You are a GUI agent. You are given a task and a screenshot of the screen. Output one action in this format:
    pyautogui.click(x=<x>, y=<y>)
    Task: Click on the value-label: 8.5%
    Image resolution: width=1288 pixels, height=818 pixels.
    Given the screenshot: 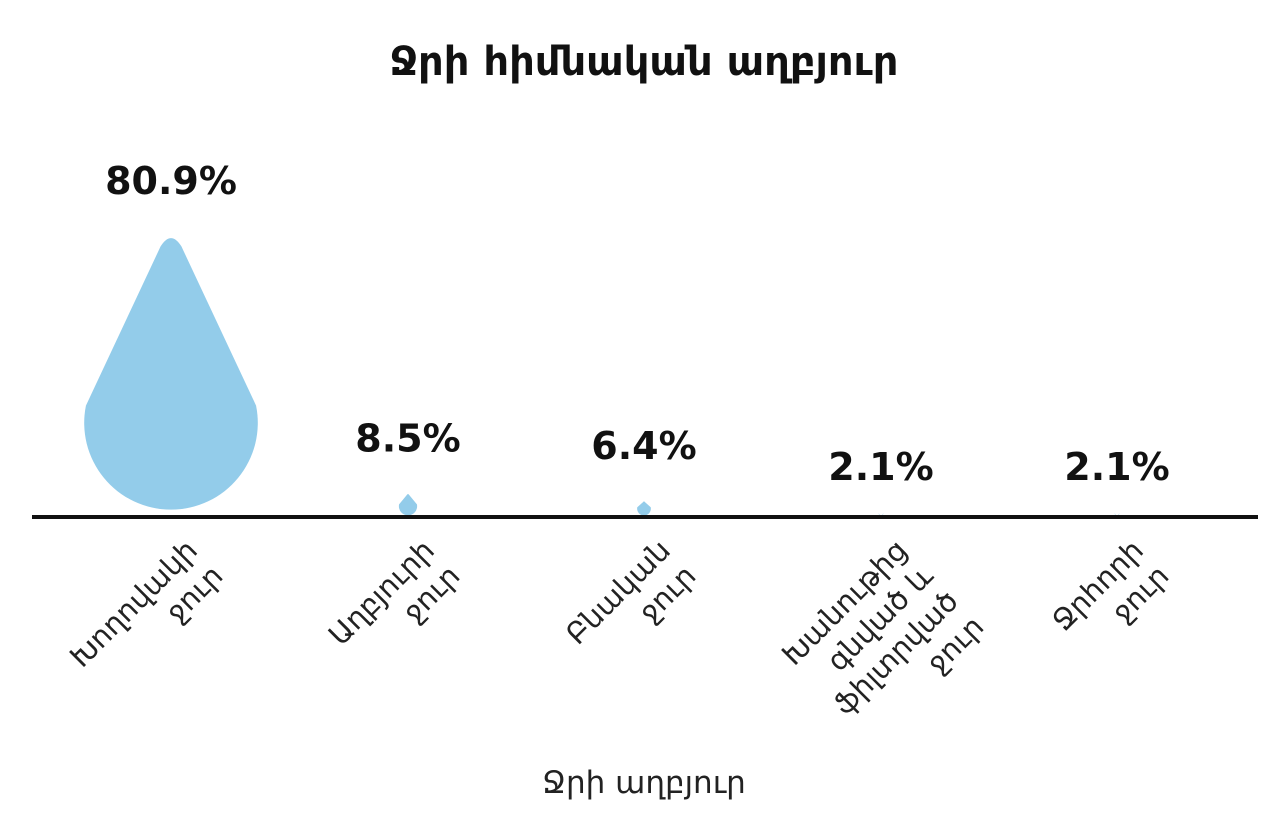 What is the action you would take?
    pyautogui.click(x=407, y=439)
    